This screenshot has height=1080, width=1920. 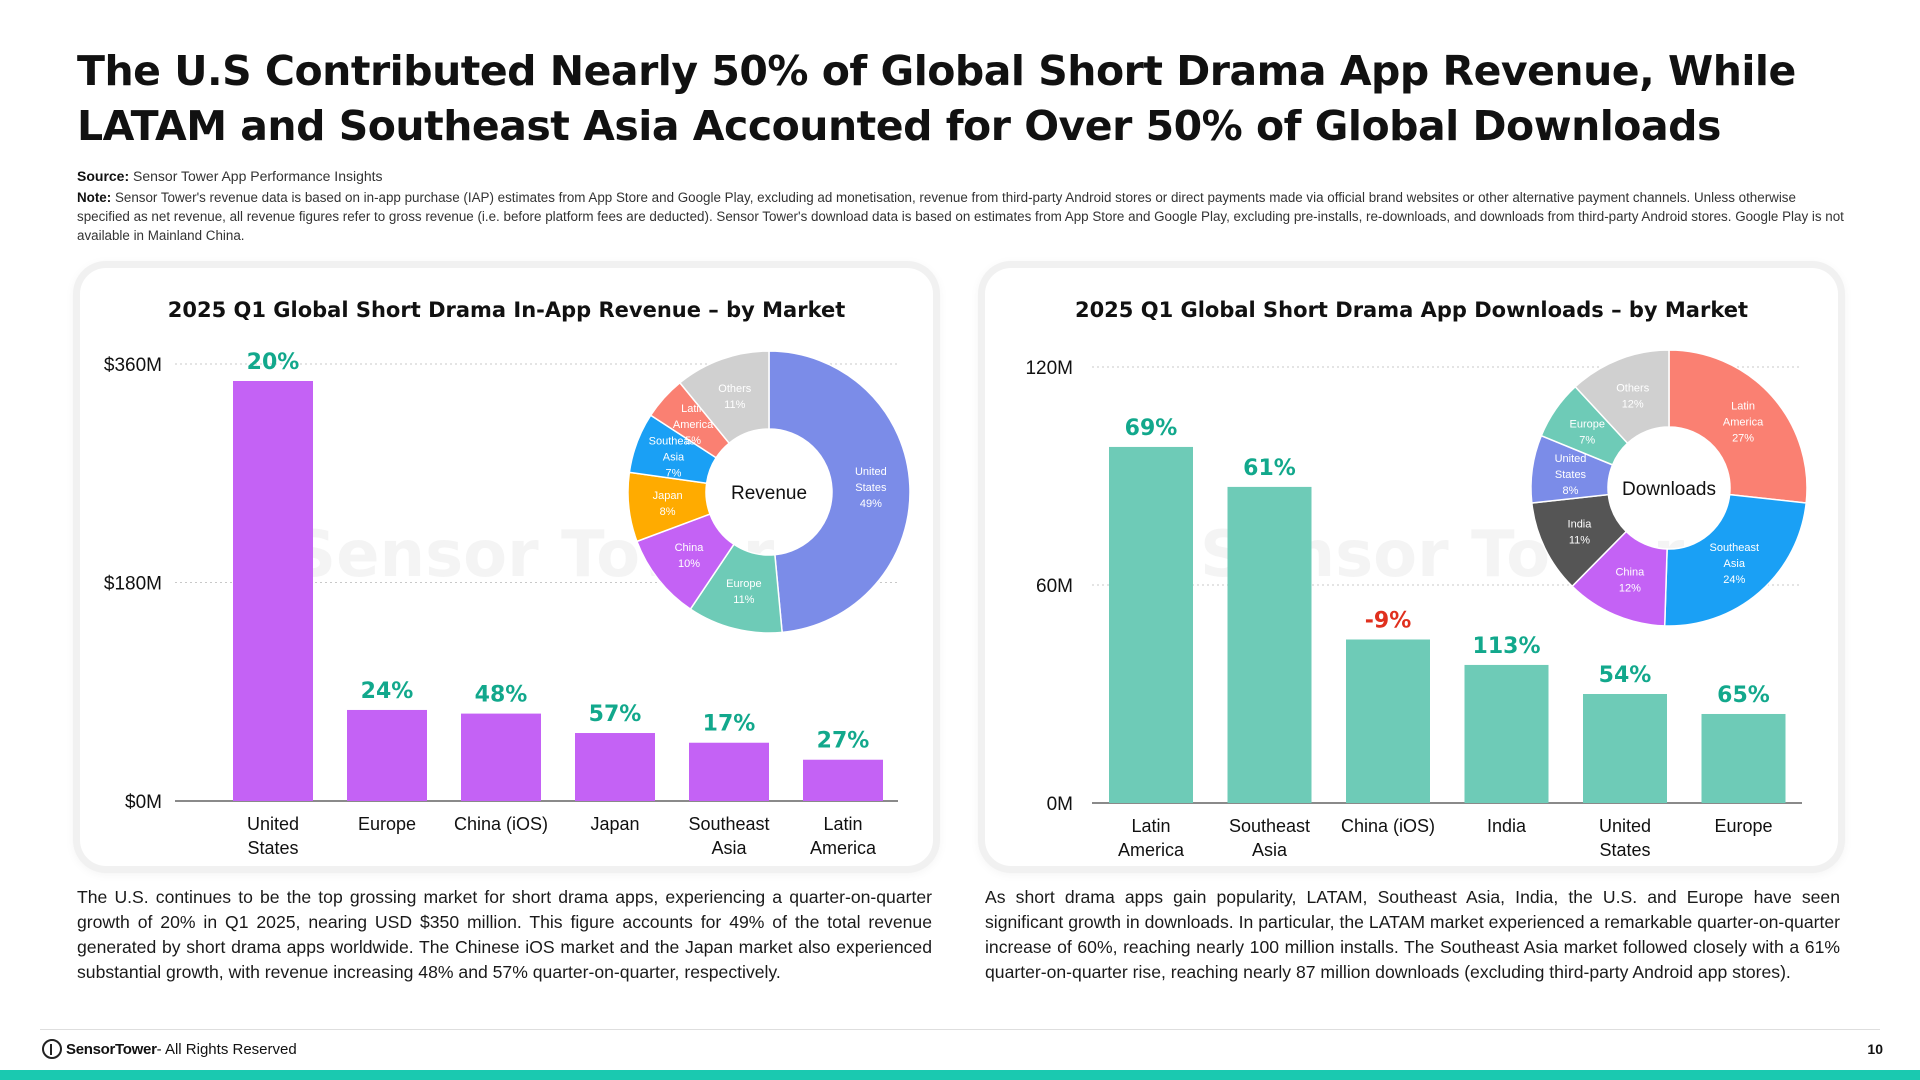 What do you see at coordinates (615, 714) in the screenshot?
I see `bar-growth-label: 57%` at bounding box center [615, 714].